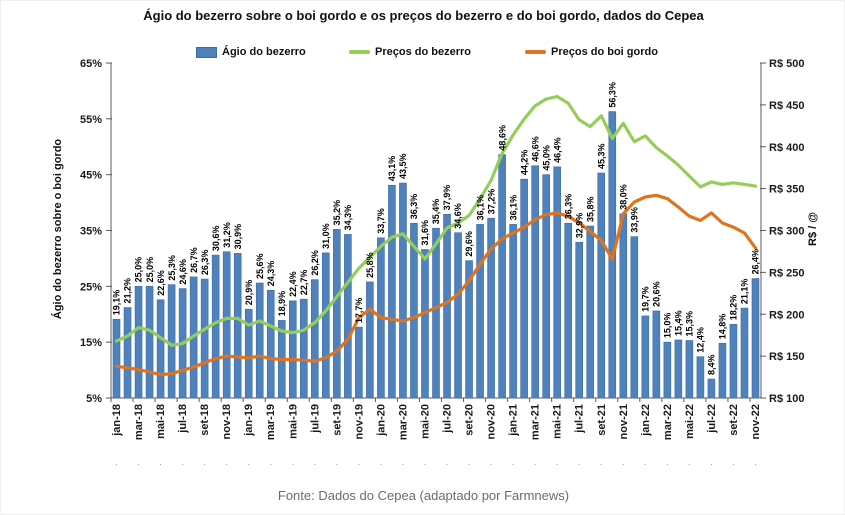 The height and width of the screenshot is (515, 845). I want to click on x-tick-label: mar-22, so click(668, 422).